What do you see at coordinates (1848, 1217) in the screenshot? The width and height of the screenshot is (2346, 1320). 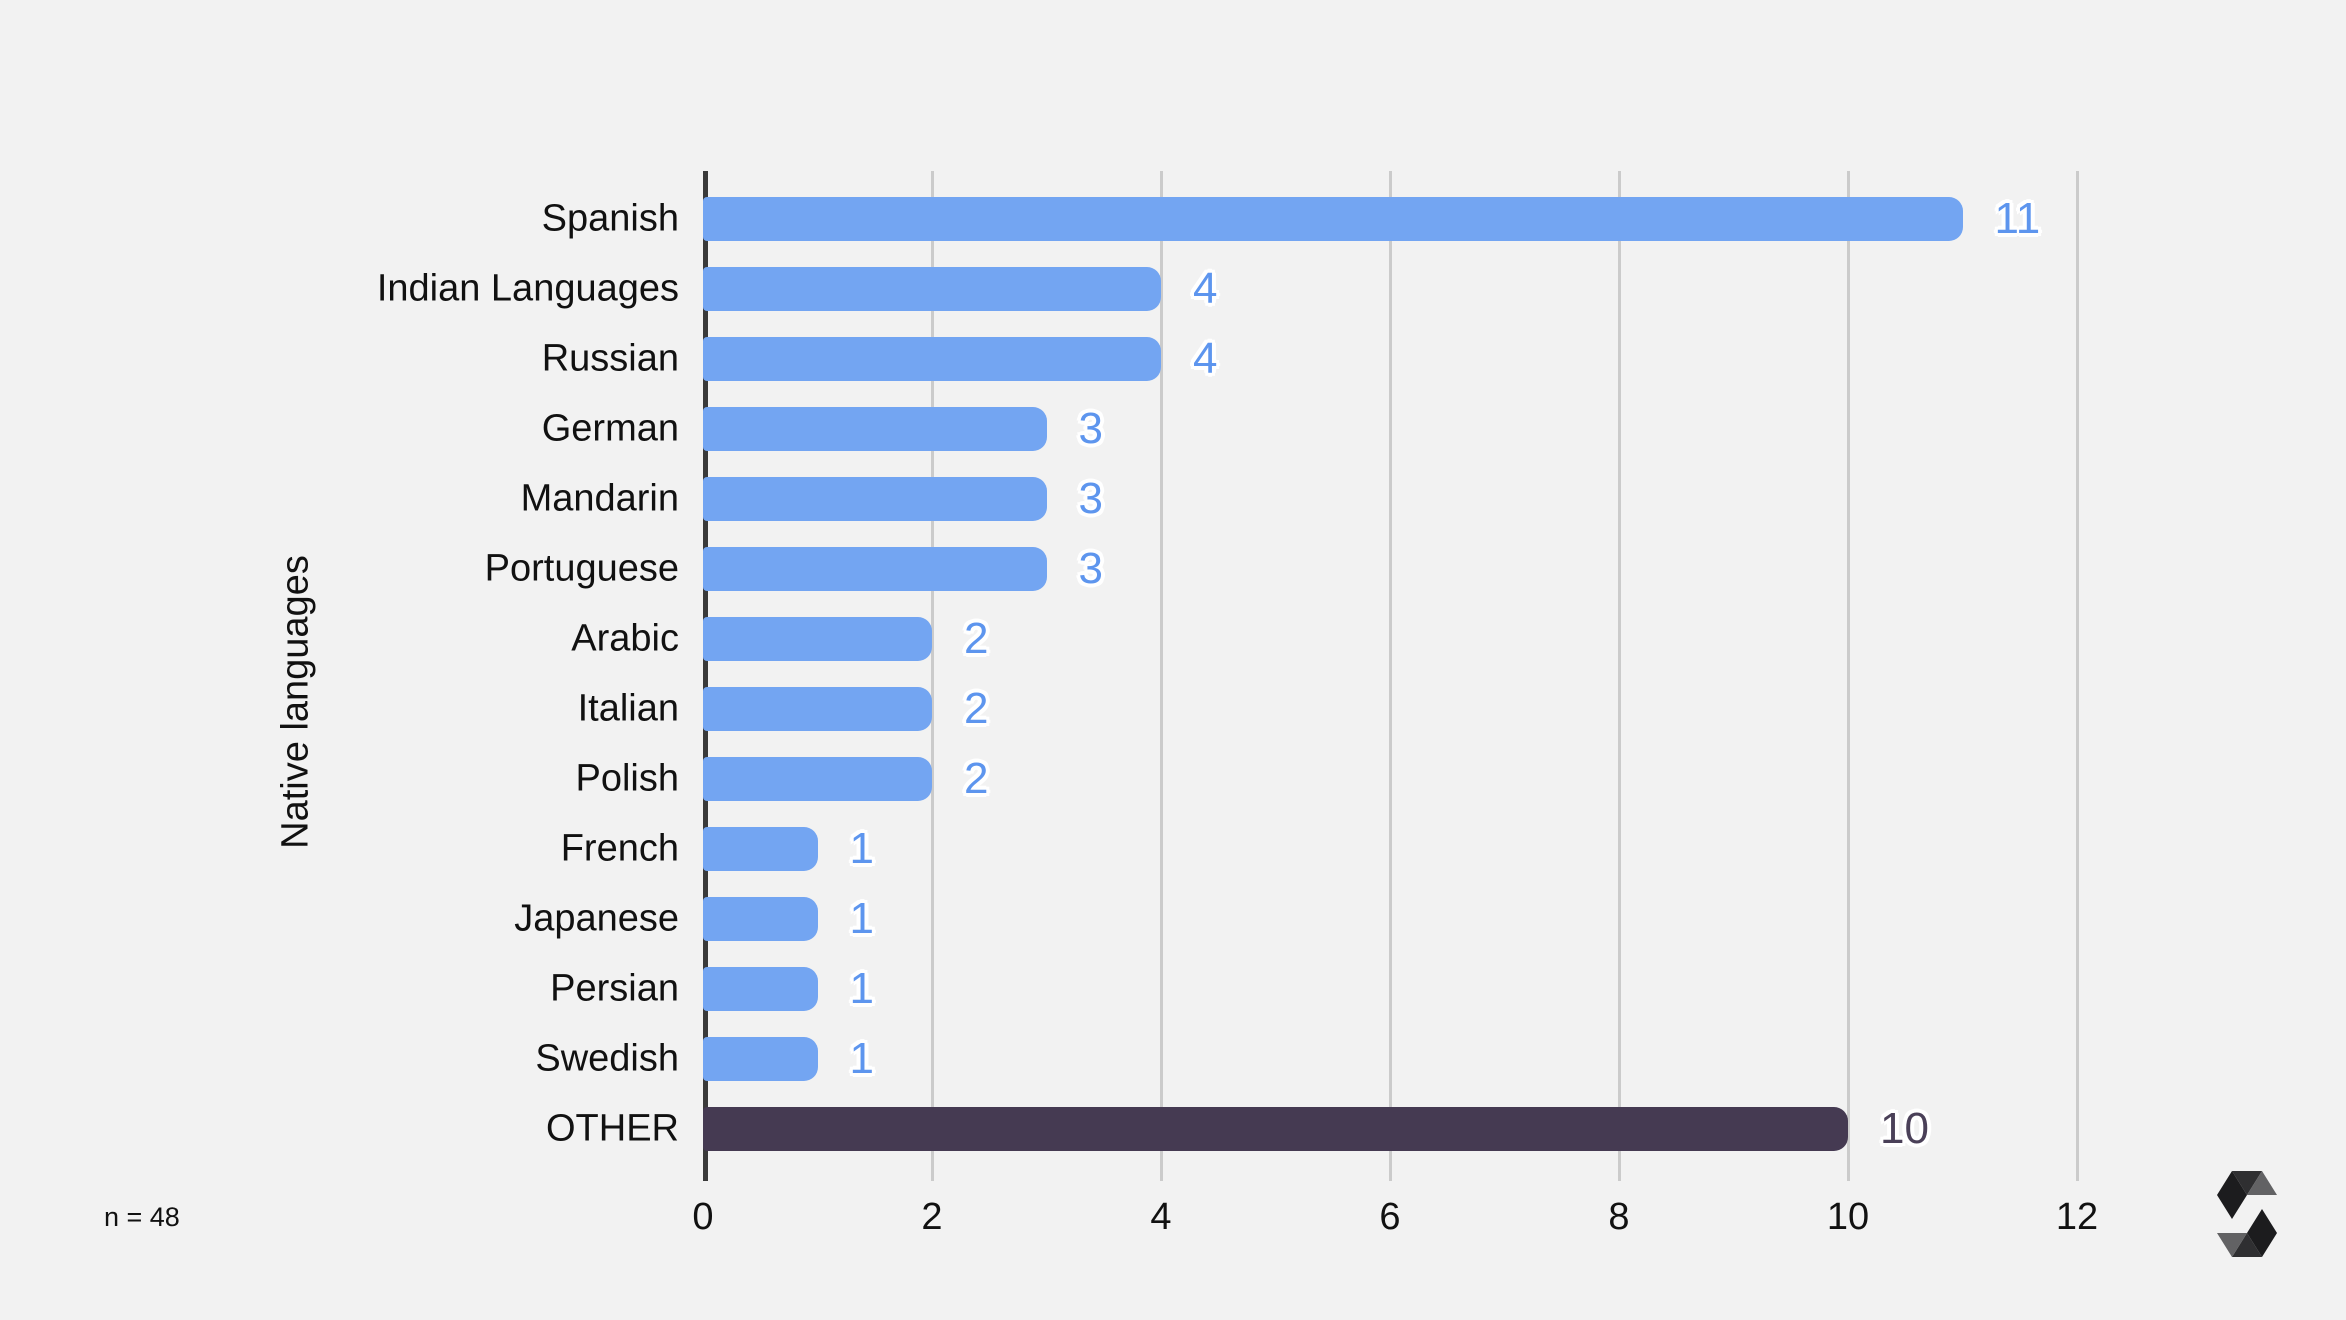 I see `x-tick-label-10: 10` at bounding box center [1848, 1217].